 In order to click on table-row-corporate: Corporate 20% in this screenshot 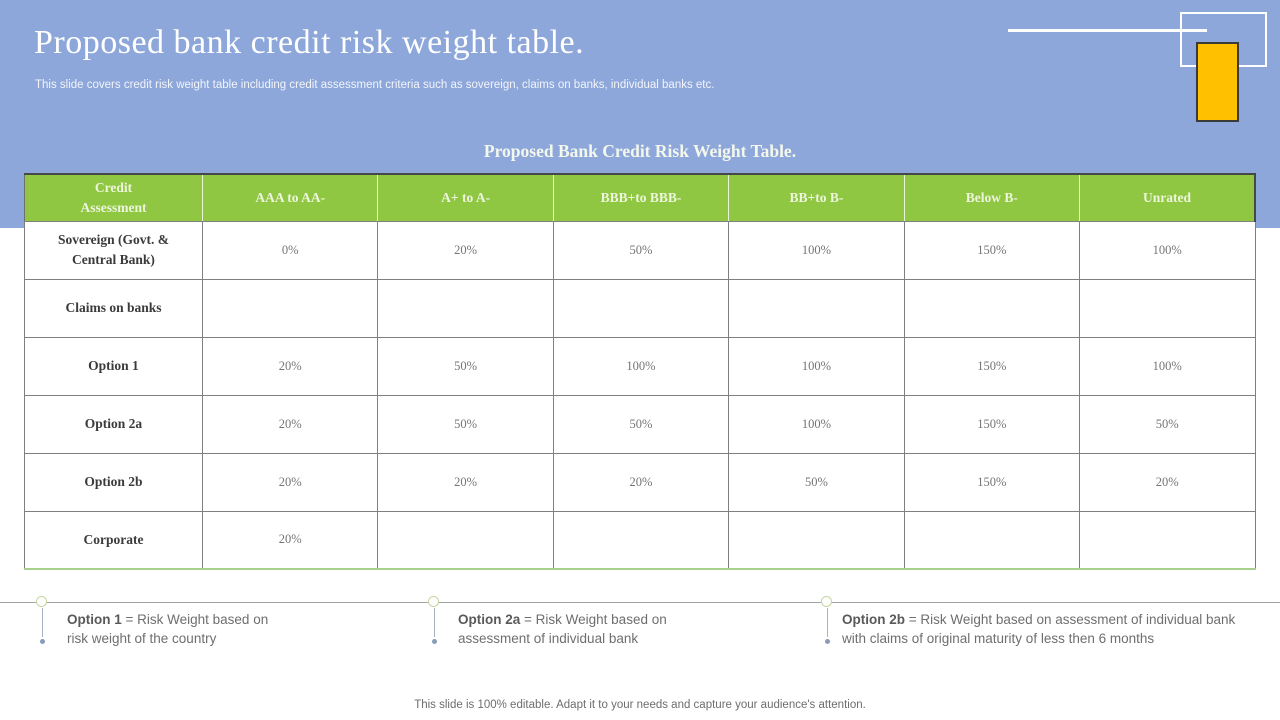, I will do `click(640, 540)`.